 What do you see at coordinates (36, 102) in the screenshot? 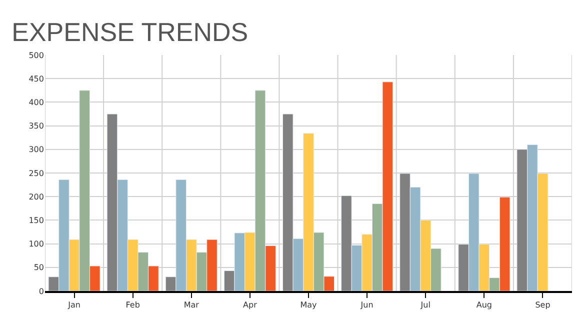
I see `y-tick-label: 400` at bounding box center [36, 102].